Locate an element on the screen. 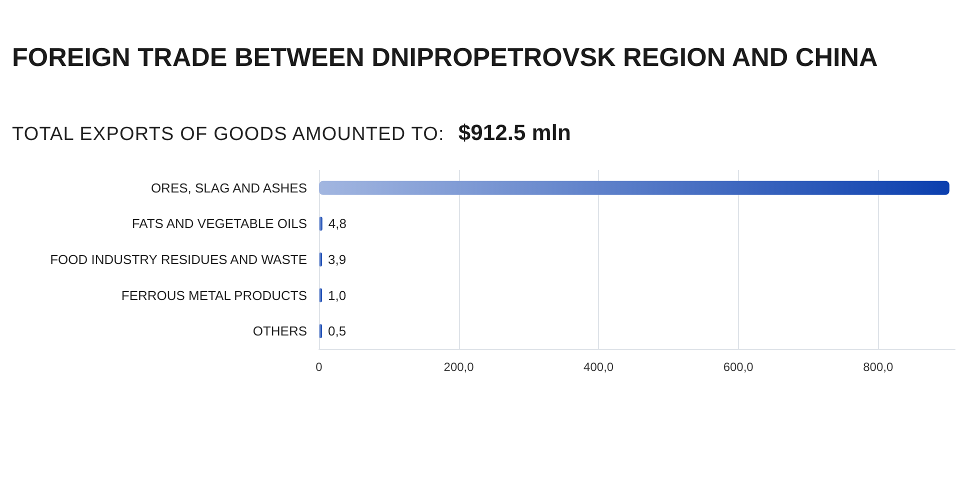  data-label: 4,8 is located at coordinates (337, 224).